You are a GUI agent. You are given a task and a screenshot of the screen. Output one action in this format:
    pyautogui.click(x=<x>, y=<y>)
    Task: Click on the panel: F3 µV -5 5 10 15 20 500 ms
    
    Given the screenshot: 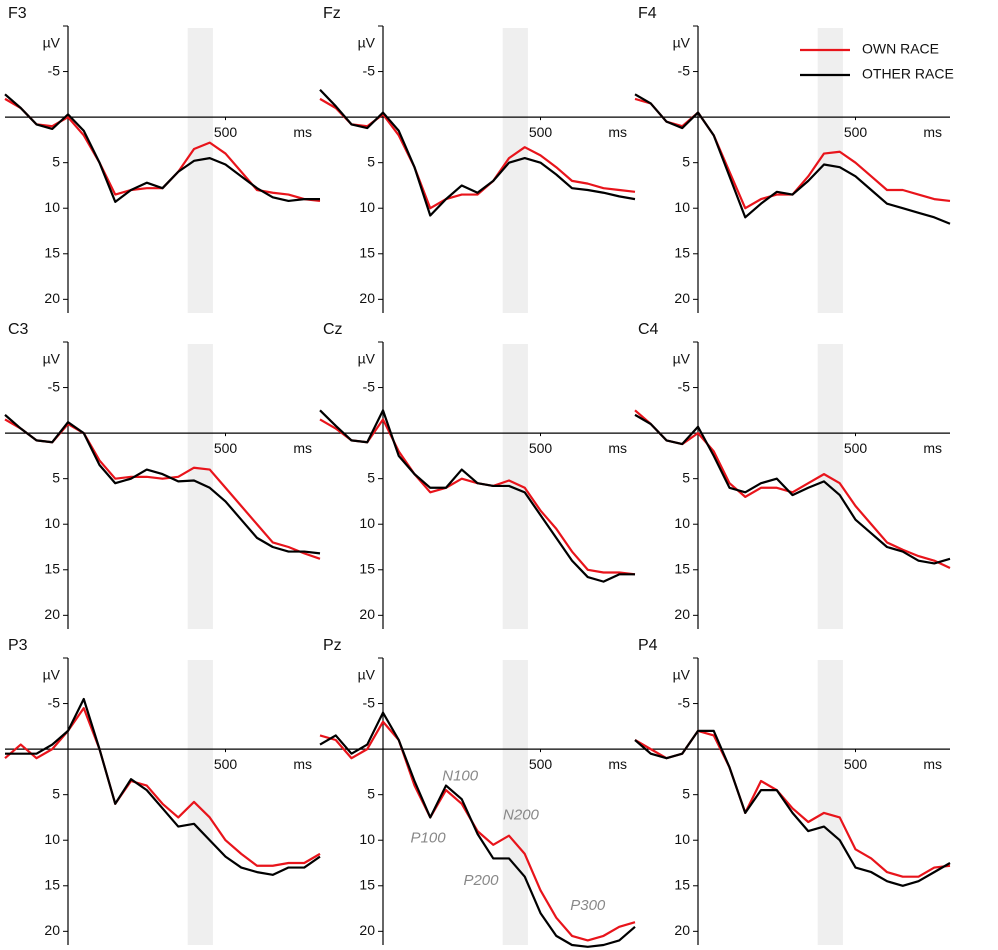 What is the action you would take?
    pyautogui.click(x=162, y=159)
    